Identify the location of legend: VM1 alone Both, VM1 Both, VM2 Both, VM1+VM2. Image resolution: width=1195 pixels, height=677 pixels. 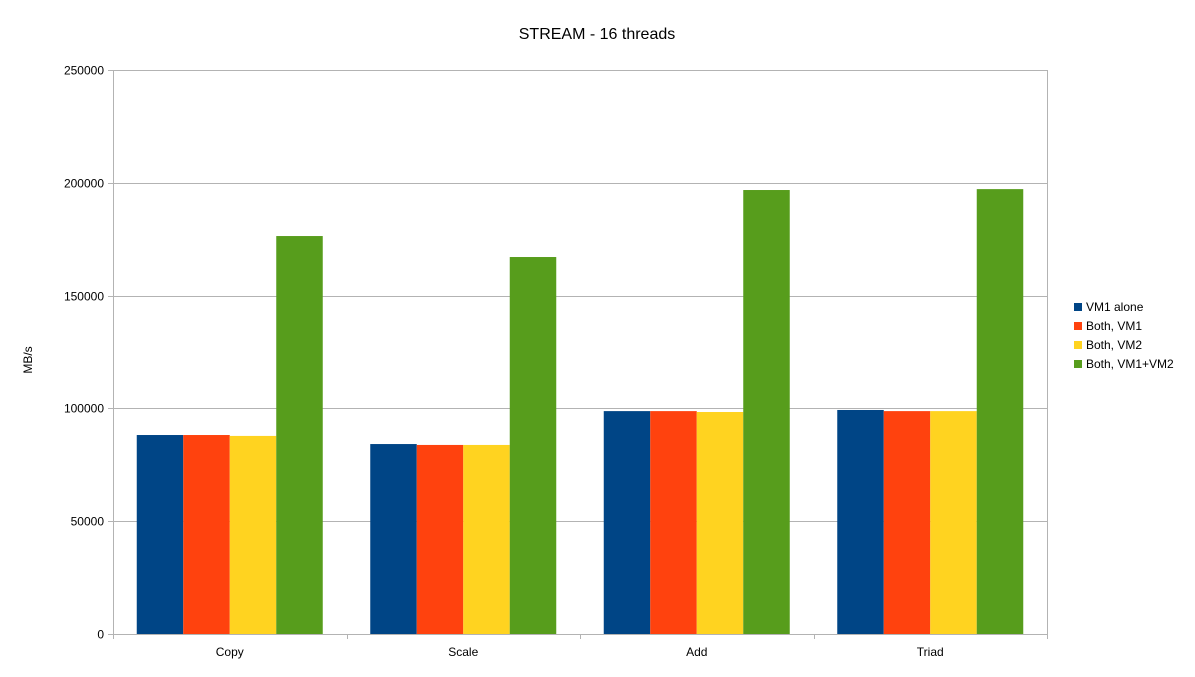
(1124, 335).